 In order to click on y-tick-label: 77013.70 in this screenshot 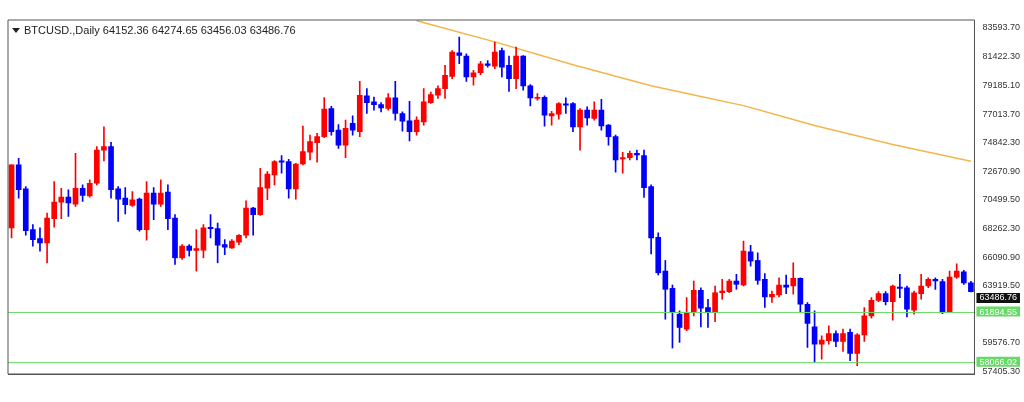, I will do `click(1001, 113)`.